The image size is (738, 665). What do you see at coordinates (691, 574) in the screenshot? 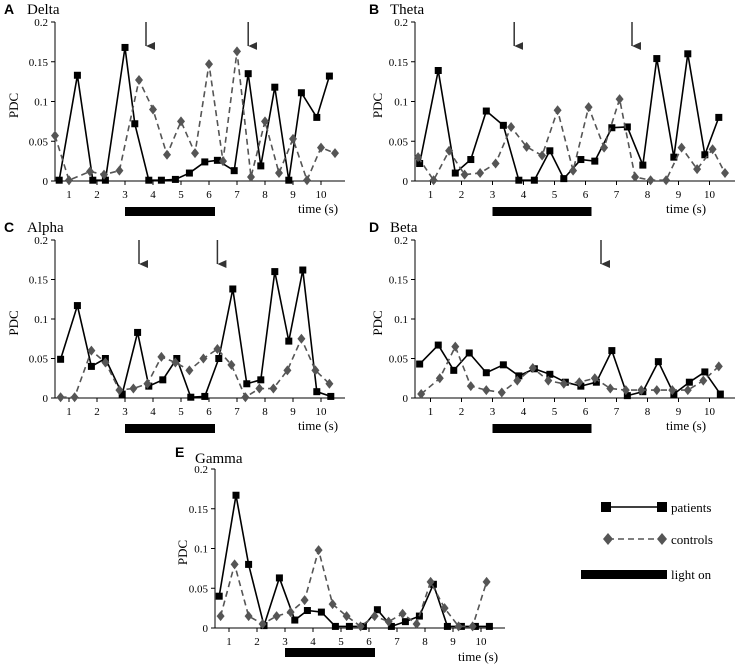
I see `legend-light-on-label: light on` at bounding box center [691, 574].